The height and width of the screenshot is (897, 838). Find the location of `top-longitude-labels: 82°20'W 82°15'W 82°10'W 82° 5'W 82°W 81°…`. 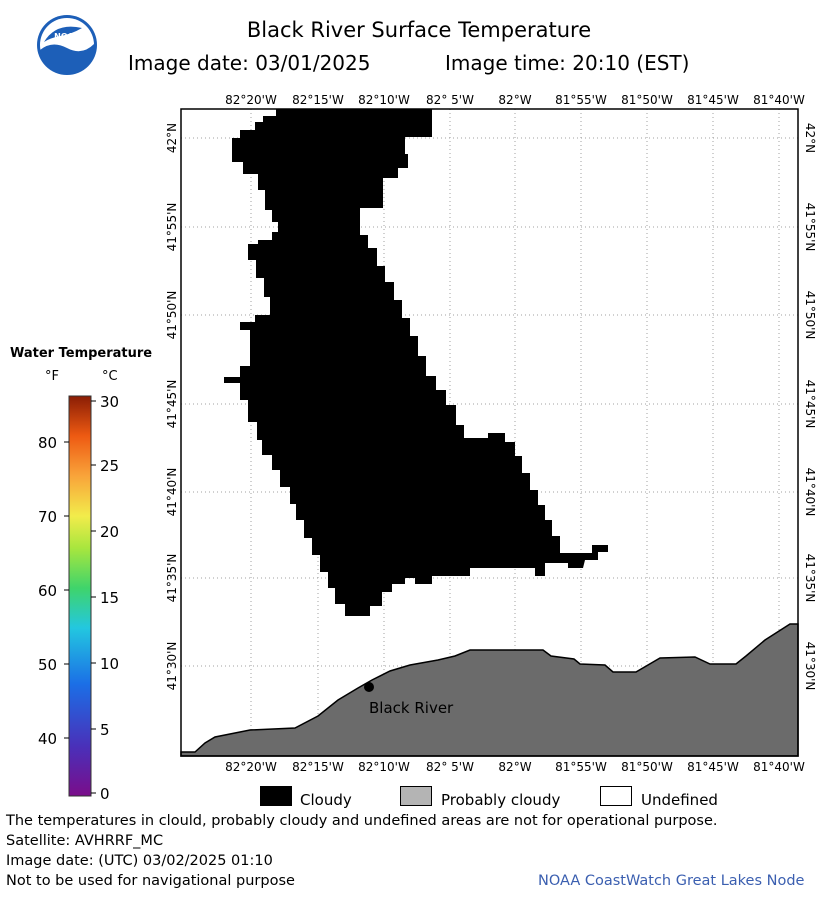

top-longitude-labels: 82°20'W 82°15'W 82°10'W 82° 5'W 82°W 81°… is located at coordinates (515, 100).